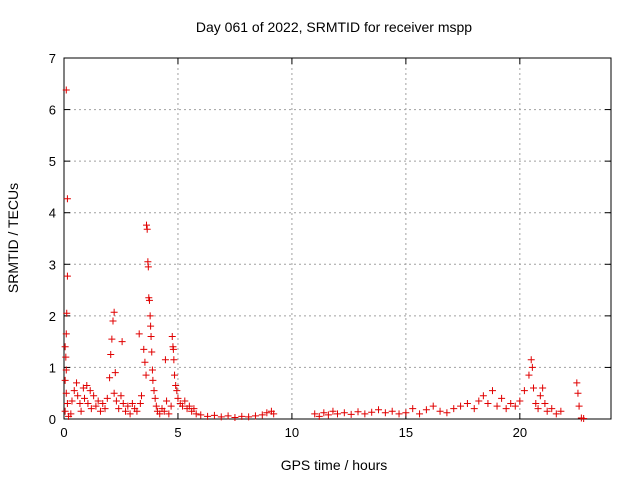 The width and height of the screenshot is (640, 480). What do you see at coordinates (292, 432) in the screenshot?
I see `x-tick-label: 10` at bounding box center [292, 432].